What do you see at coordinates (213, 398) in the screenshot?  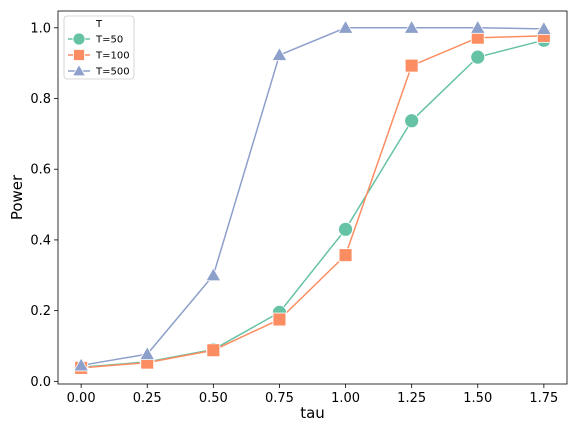 I see `x-tick-label: 0.50` at bounding box center [213, 398].